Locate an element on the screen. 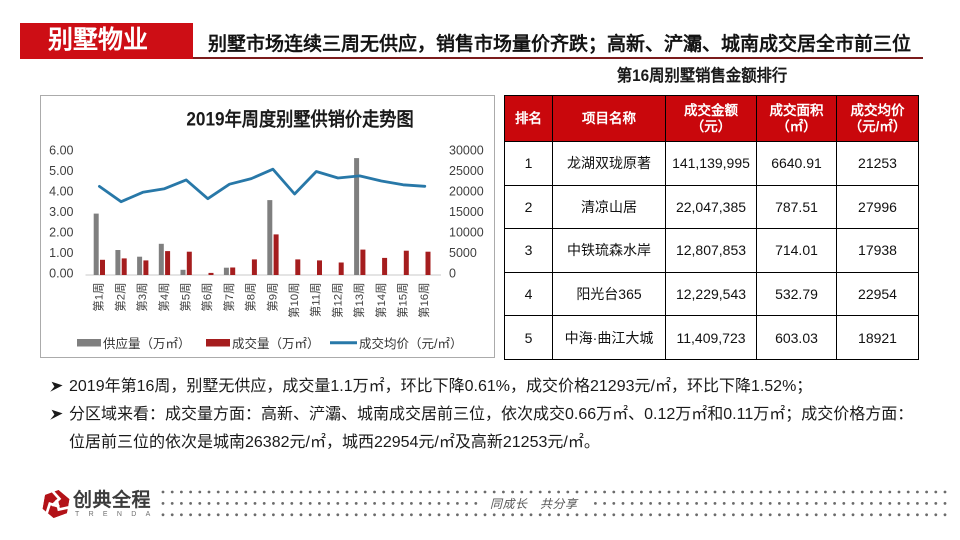 This screenshot has height=540, width=960. svg-text: 成交均价（元/㎡） is located at coordinates (410, 343).